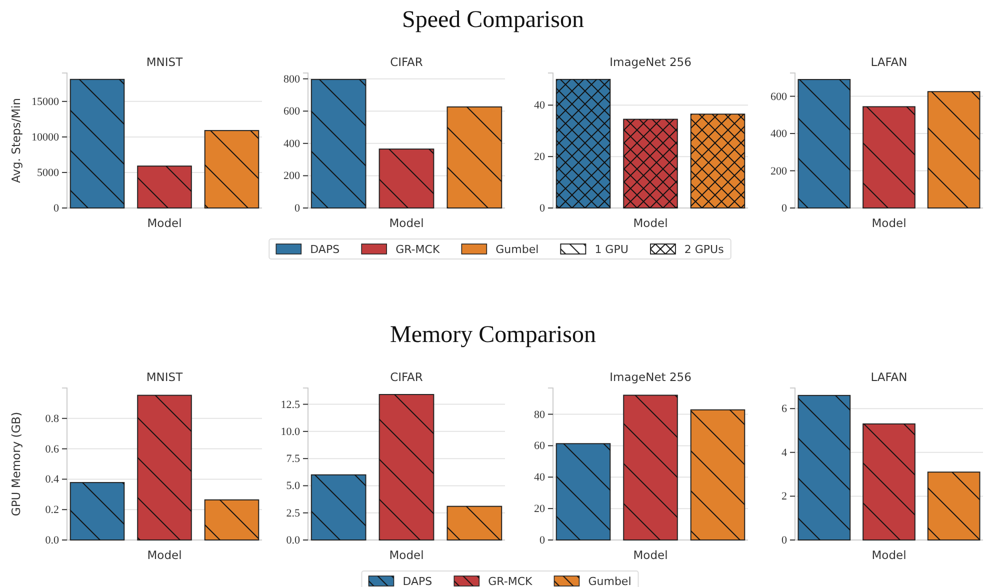 The height and width of the screenshot is (587, 987). I want to click on y-tick-label: 0.2, so click(52, 510).